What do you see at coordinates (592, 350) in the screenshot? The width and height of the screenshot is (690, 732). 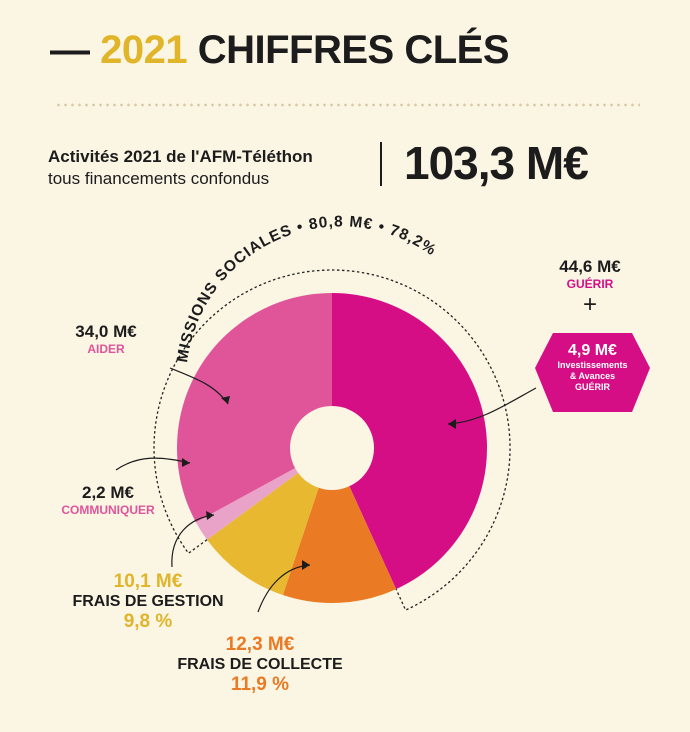 I see `invest-value: 4,9 M€` at bounding box center [592, 350].